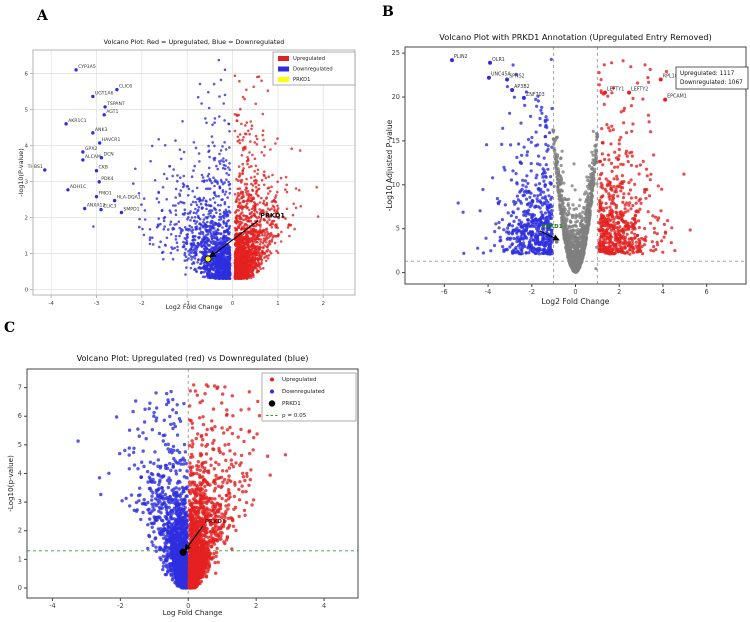 This screenshot has width=750, height=622. I want to click on gene-label: DCN, so click(108, 155).